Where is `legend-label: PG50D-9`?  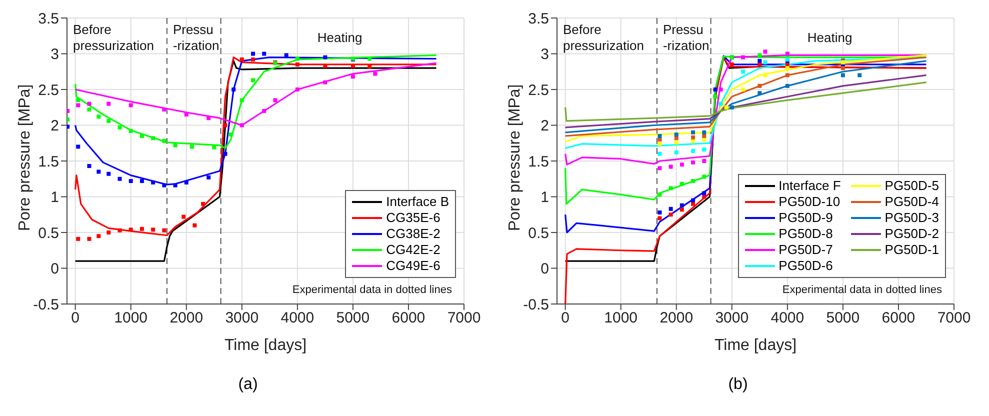 legend-label: PG50D-9 is located at coordinates (805, 218).